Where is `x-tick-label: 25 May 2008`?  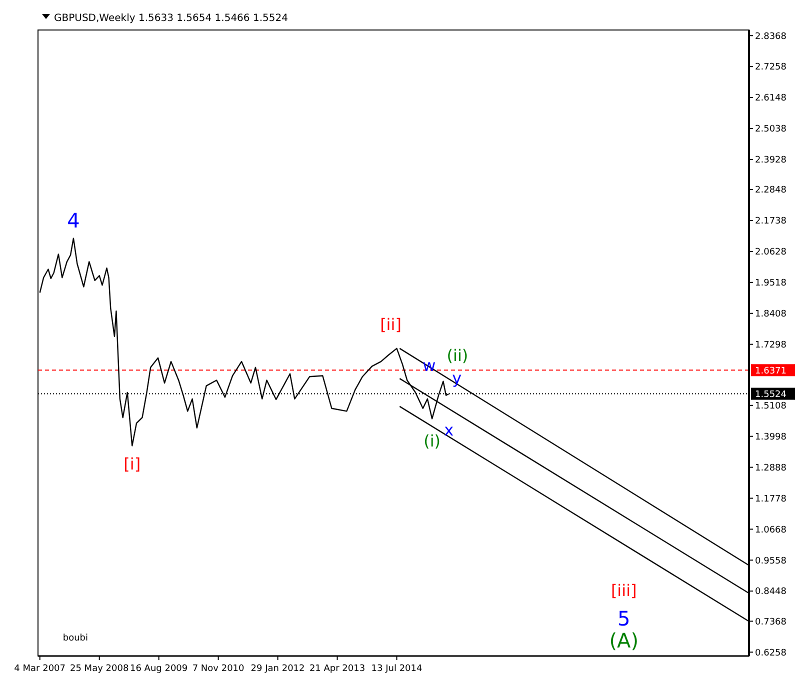 x-tick-label: 25 May 2008 is located at coordinates (99, 669).